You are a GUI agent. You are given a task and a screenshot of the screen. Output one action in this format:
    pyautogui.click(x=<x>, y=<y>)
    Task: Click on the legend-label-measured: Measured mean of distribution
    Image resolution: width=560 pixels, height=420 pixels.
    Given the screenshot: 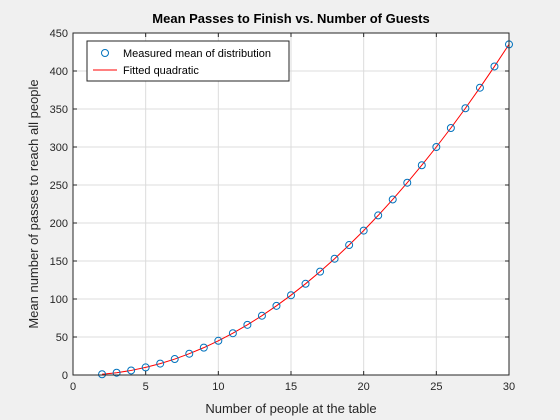 What is the action you would take?
    pyautogui.click(x=197, y=54)
    